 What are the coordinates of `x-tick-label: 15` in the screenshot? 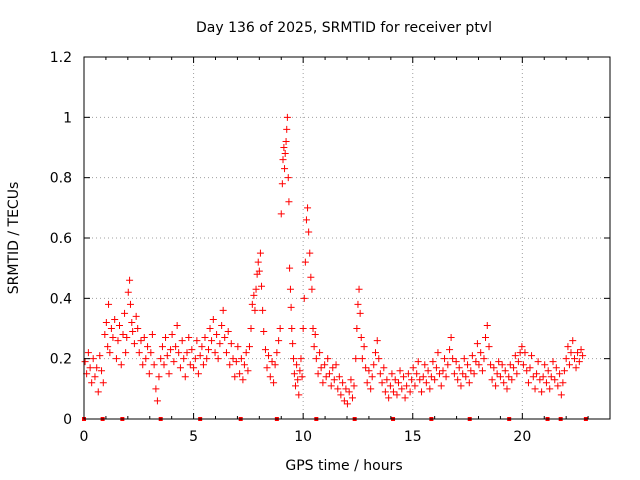 It's located at (413, 437).